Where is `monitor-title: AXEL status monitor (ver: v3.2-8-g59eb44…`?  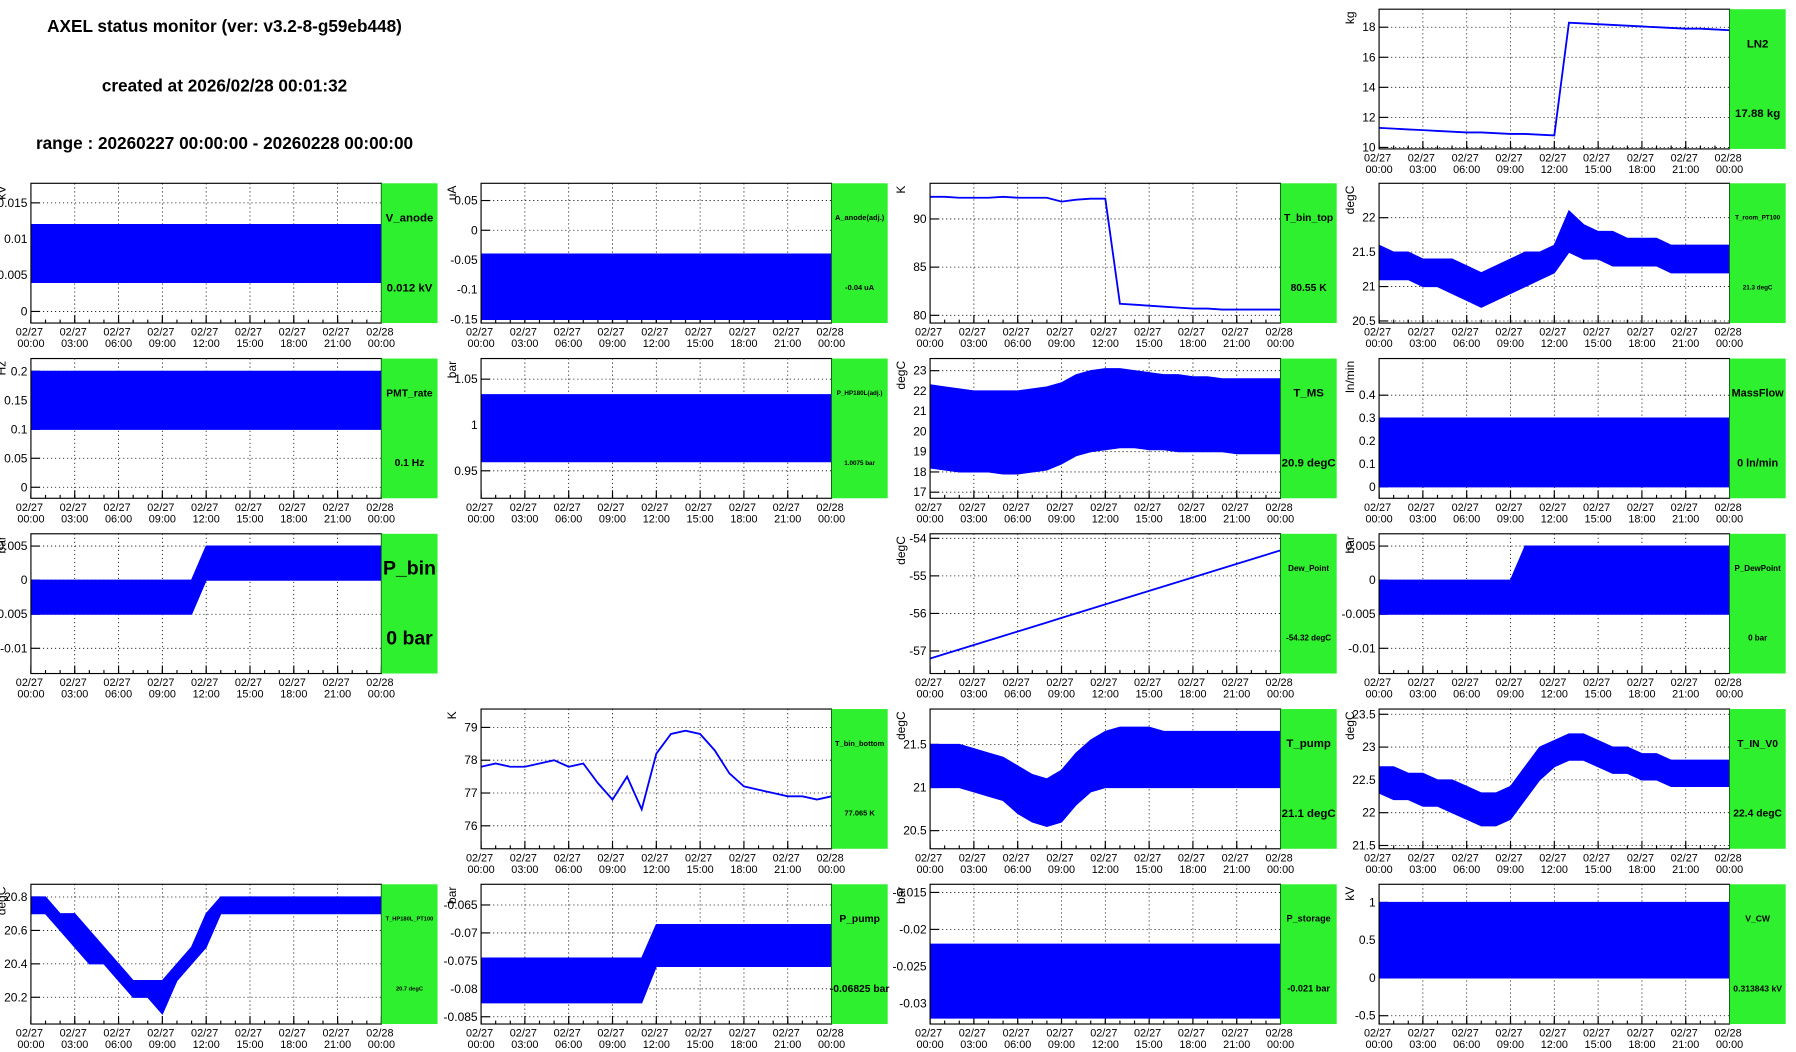 monitor-title: AXEL status monitor (ver: v3.2-8-g59eb44… is located at coordinates (224, 26).